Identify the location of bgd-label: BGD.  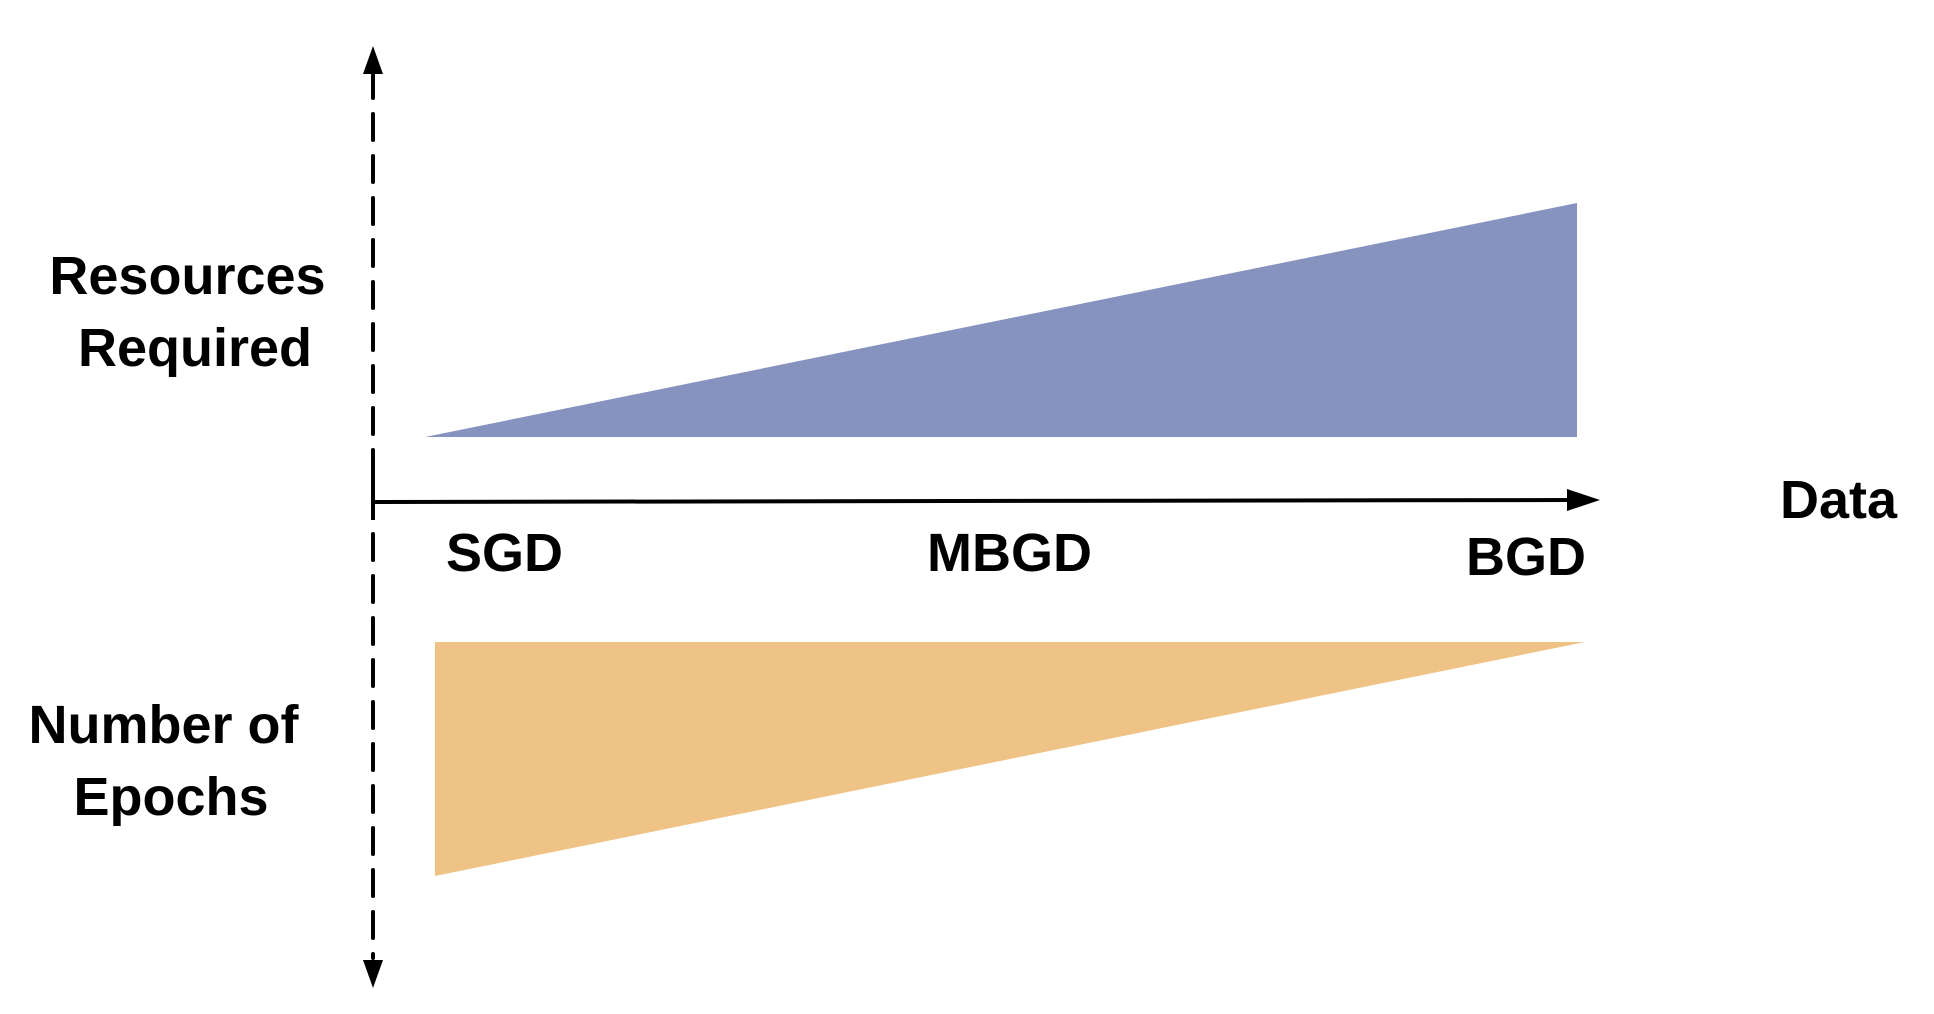
(1526, 557).